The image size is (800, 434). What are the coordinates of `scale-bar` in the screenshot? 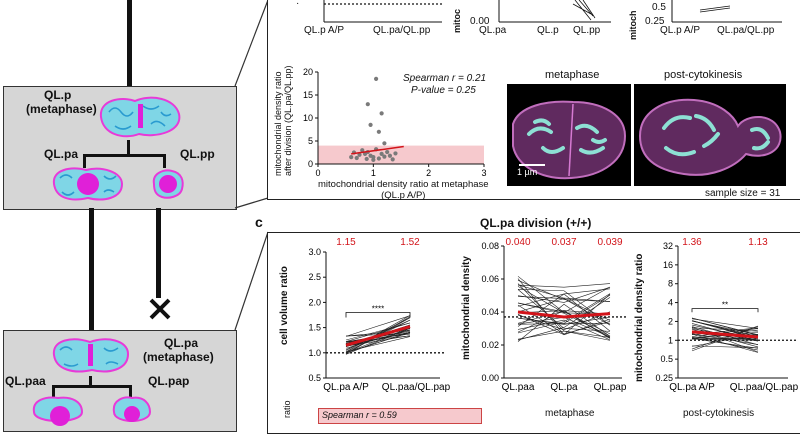 It's located at (532, 165).